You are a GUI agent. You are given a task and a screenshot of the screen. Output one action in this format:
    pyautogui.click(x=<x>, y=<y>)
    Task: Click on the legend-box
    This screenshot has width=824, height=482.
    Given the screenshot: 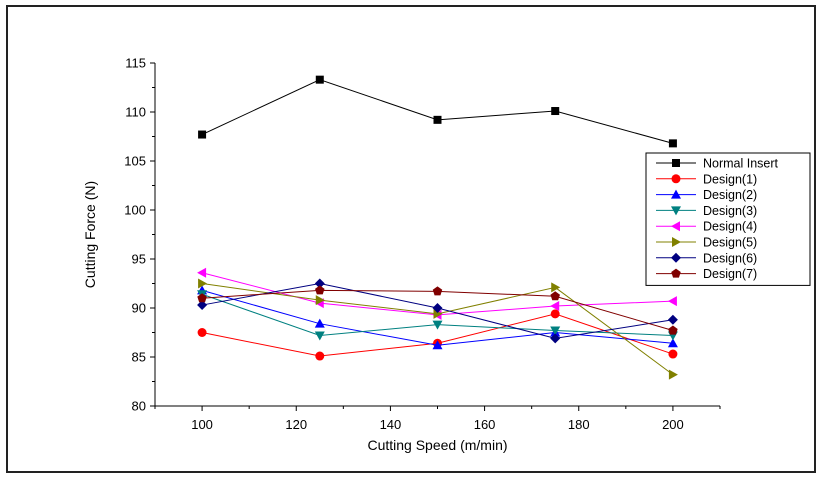 What is the action you would take?
    pyautogui.click(x=728, y=219)
    